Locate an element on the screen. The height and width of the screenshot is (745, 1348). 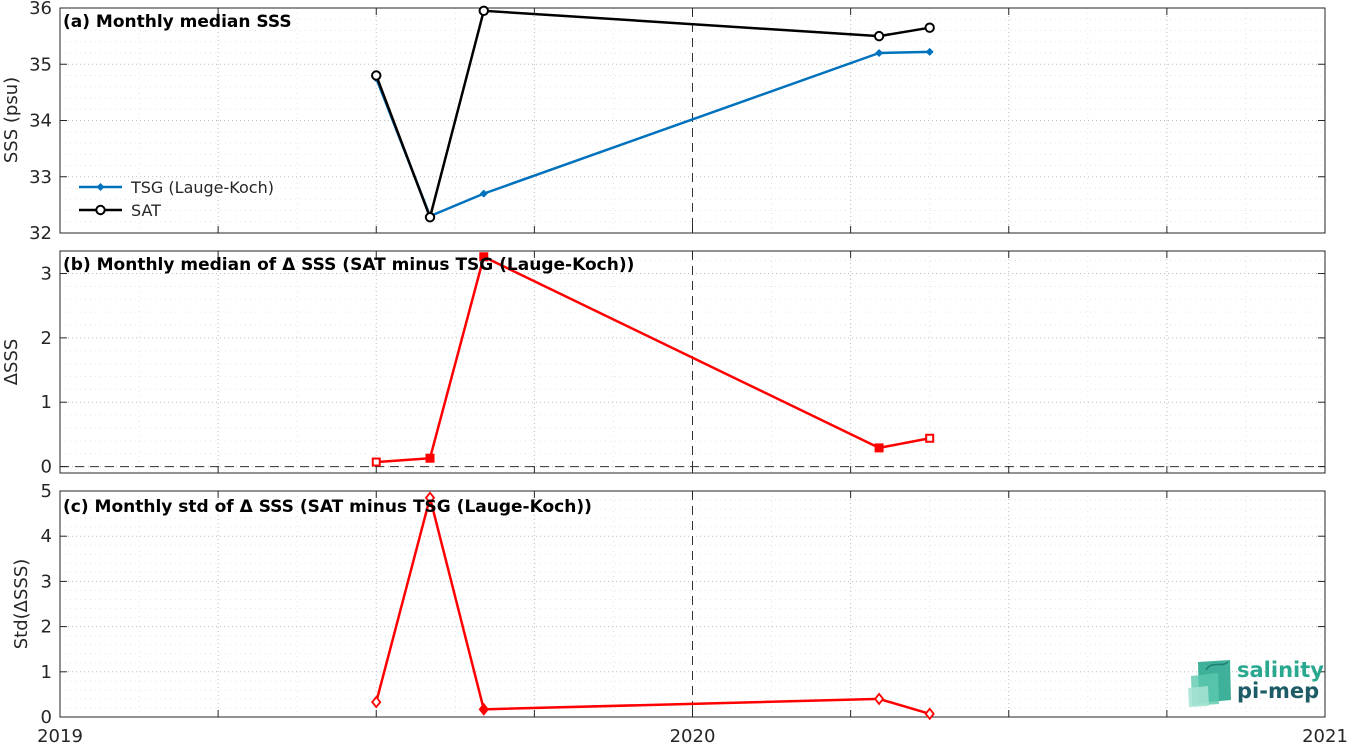
salinity-pi-mep-logo: salinity pi-mep is located at coordinates (1256, 682).